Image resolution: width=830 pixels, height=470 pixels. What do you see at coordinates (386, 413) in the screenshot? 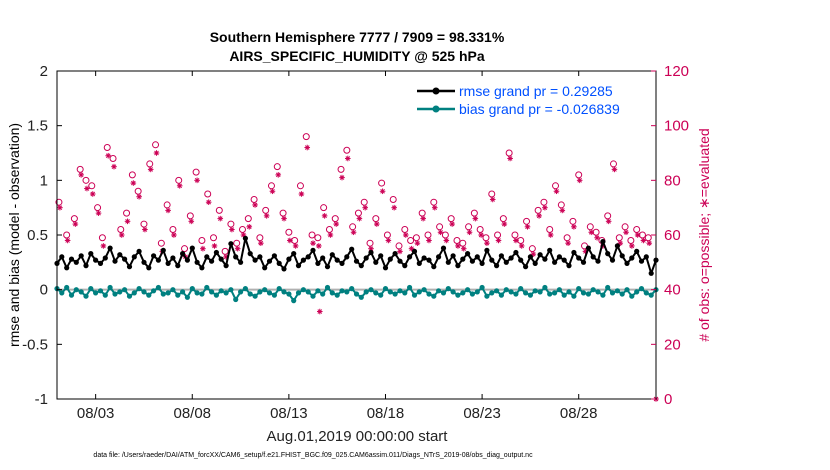
I see `x-axis-tick-label: 08/18` at bounding box center [386, 413].